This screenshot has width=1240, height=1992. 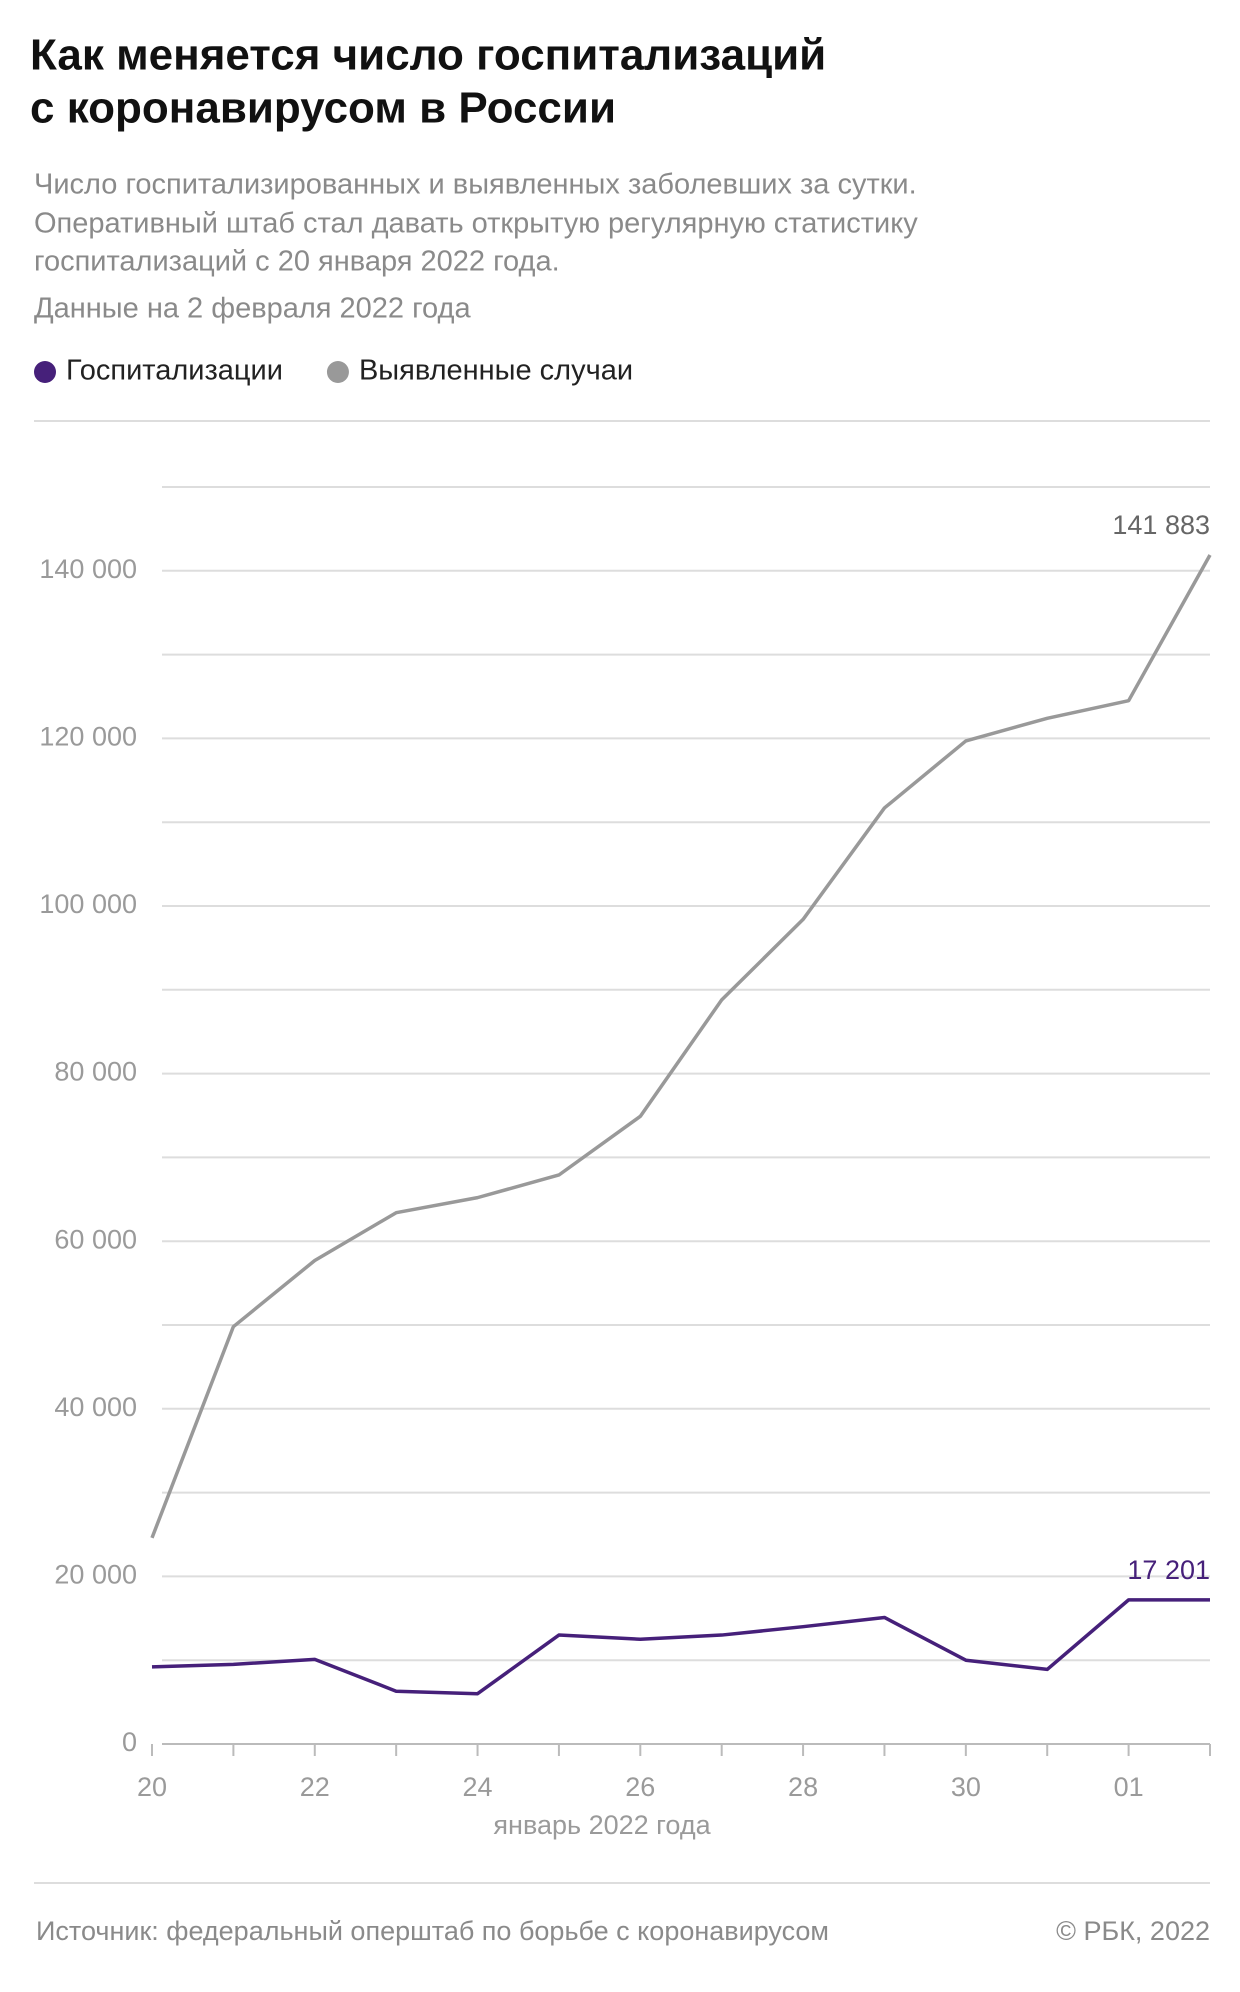 I want to click on chart-title: Как меняется число госпитализаций, so click(x=428, y=55).